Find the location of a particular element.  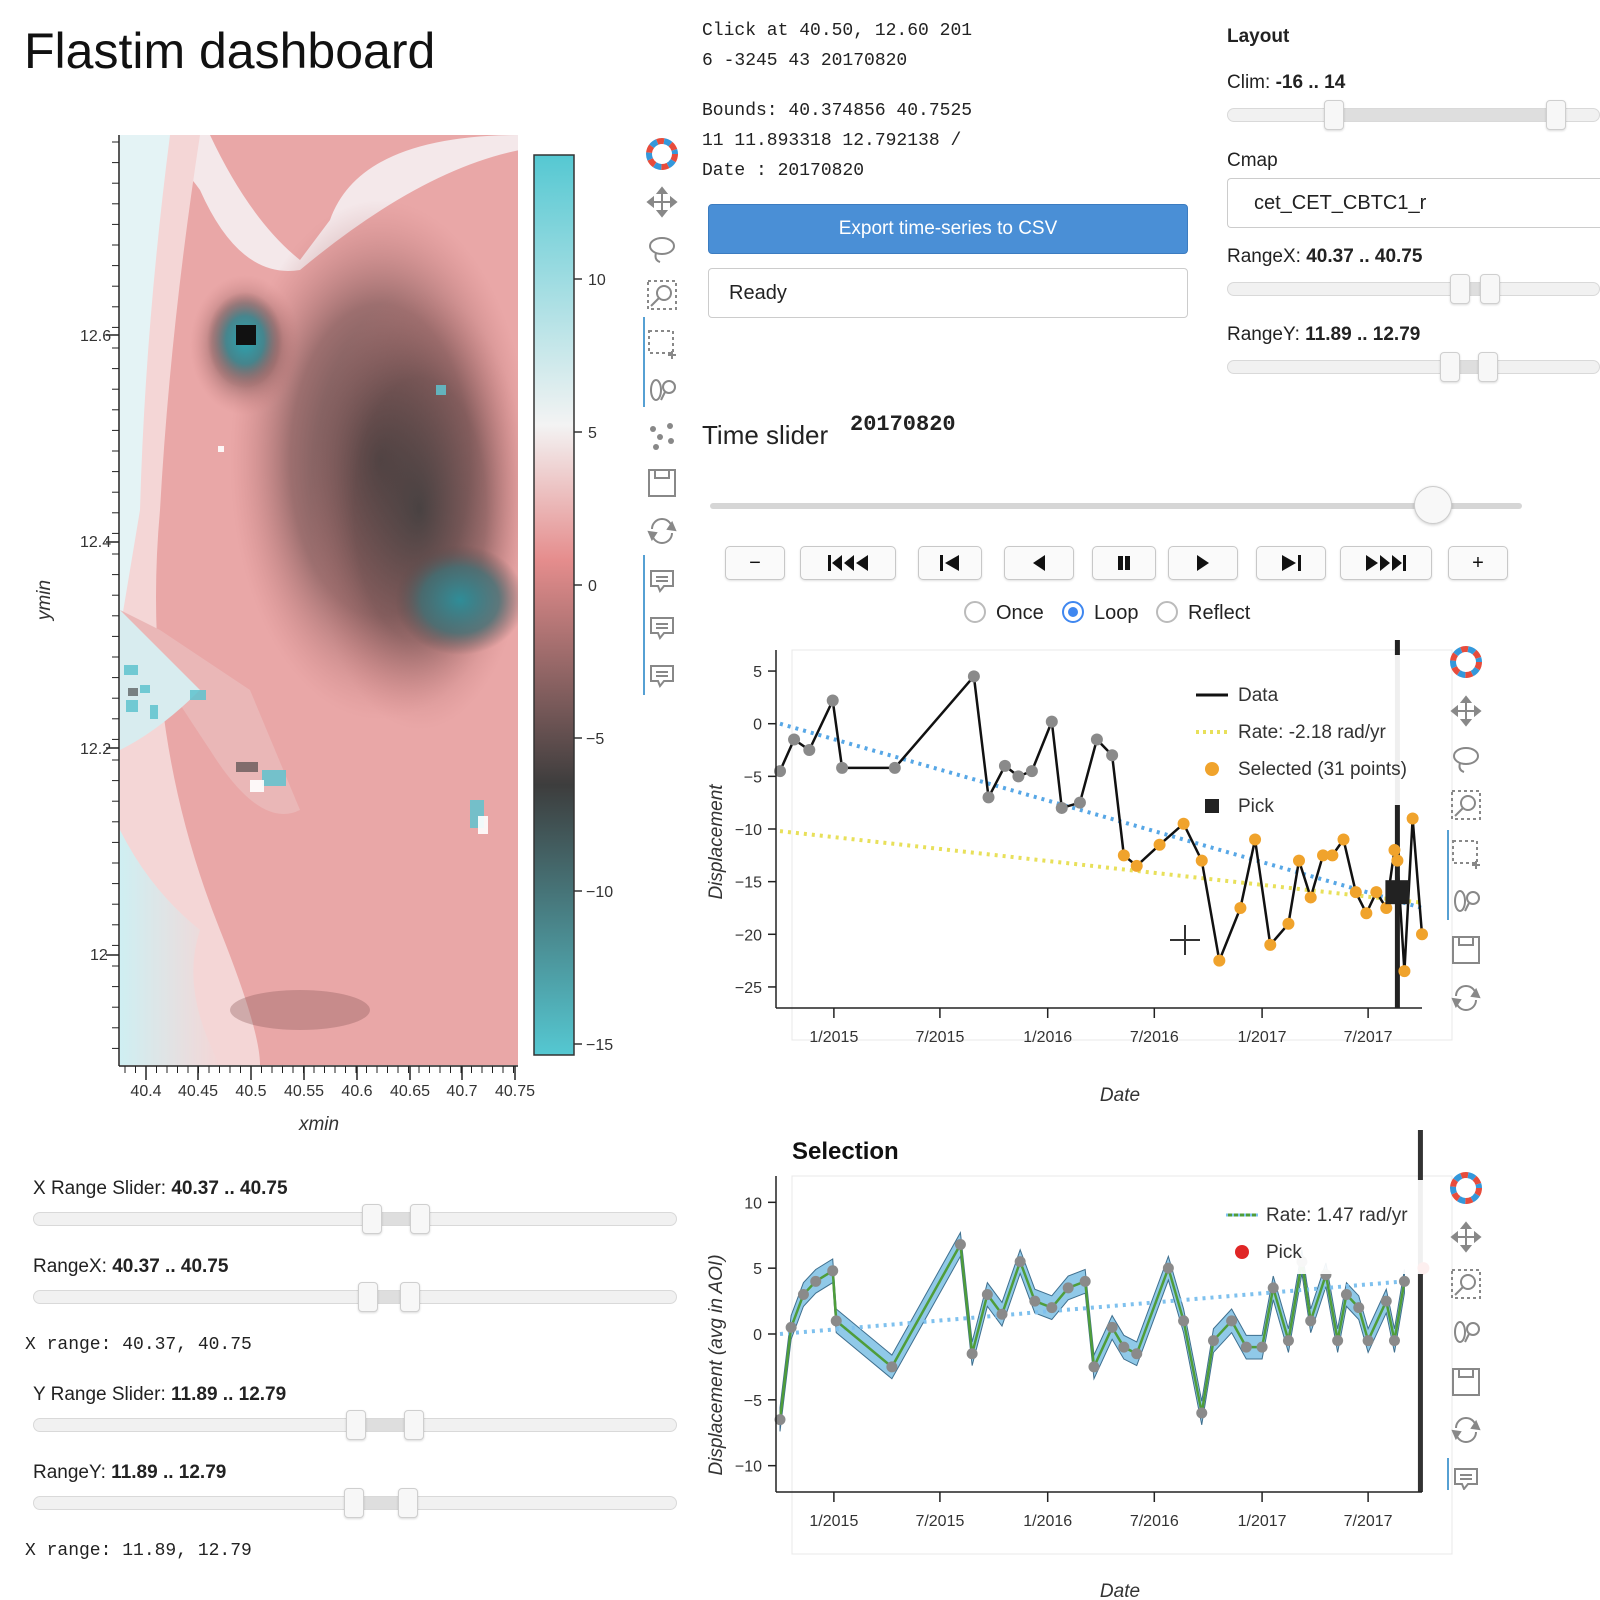

faster-button: + is located at coordinates (1478, 563).